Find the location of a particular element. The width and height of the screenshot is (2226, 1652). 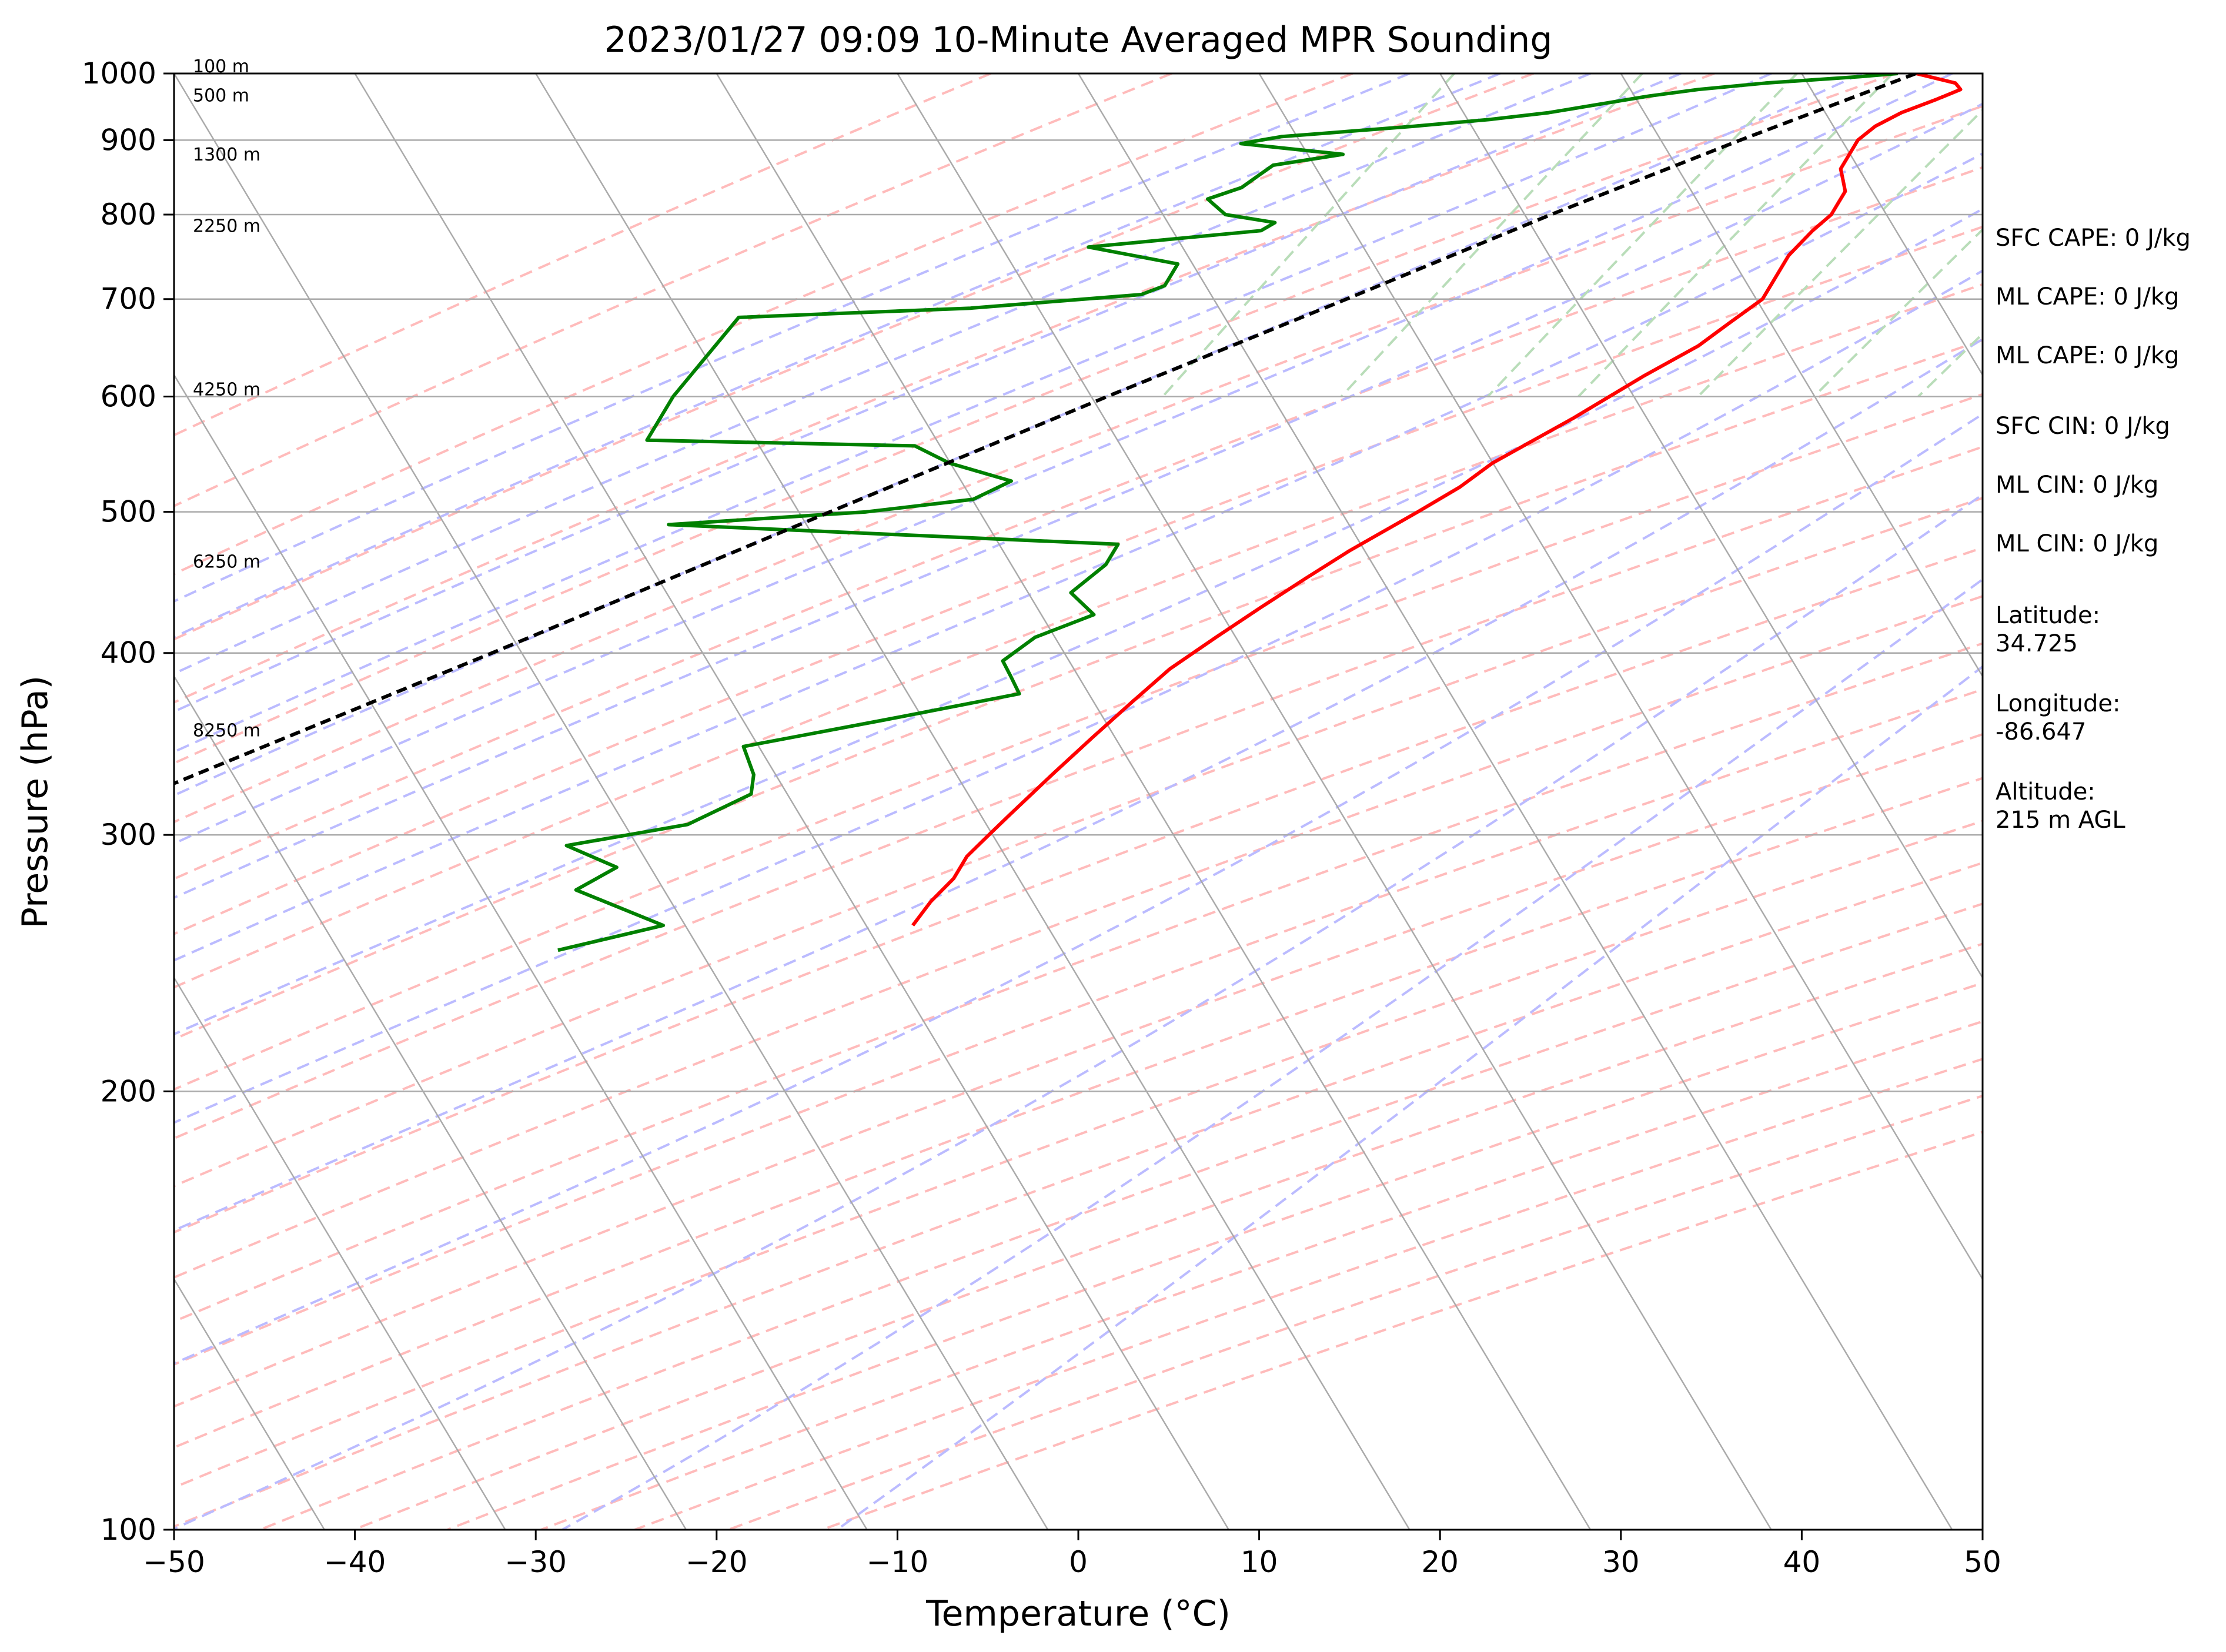

longitude-label: Longitude: is located at coordinates (2058, 703).